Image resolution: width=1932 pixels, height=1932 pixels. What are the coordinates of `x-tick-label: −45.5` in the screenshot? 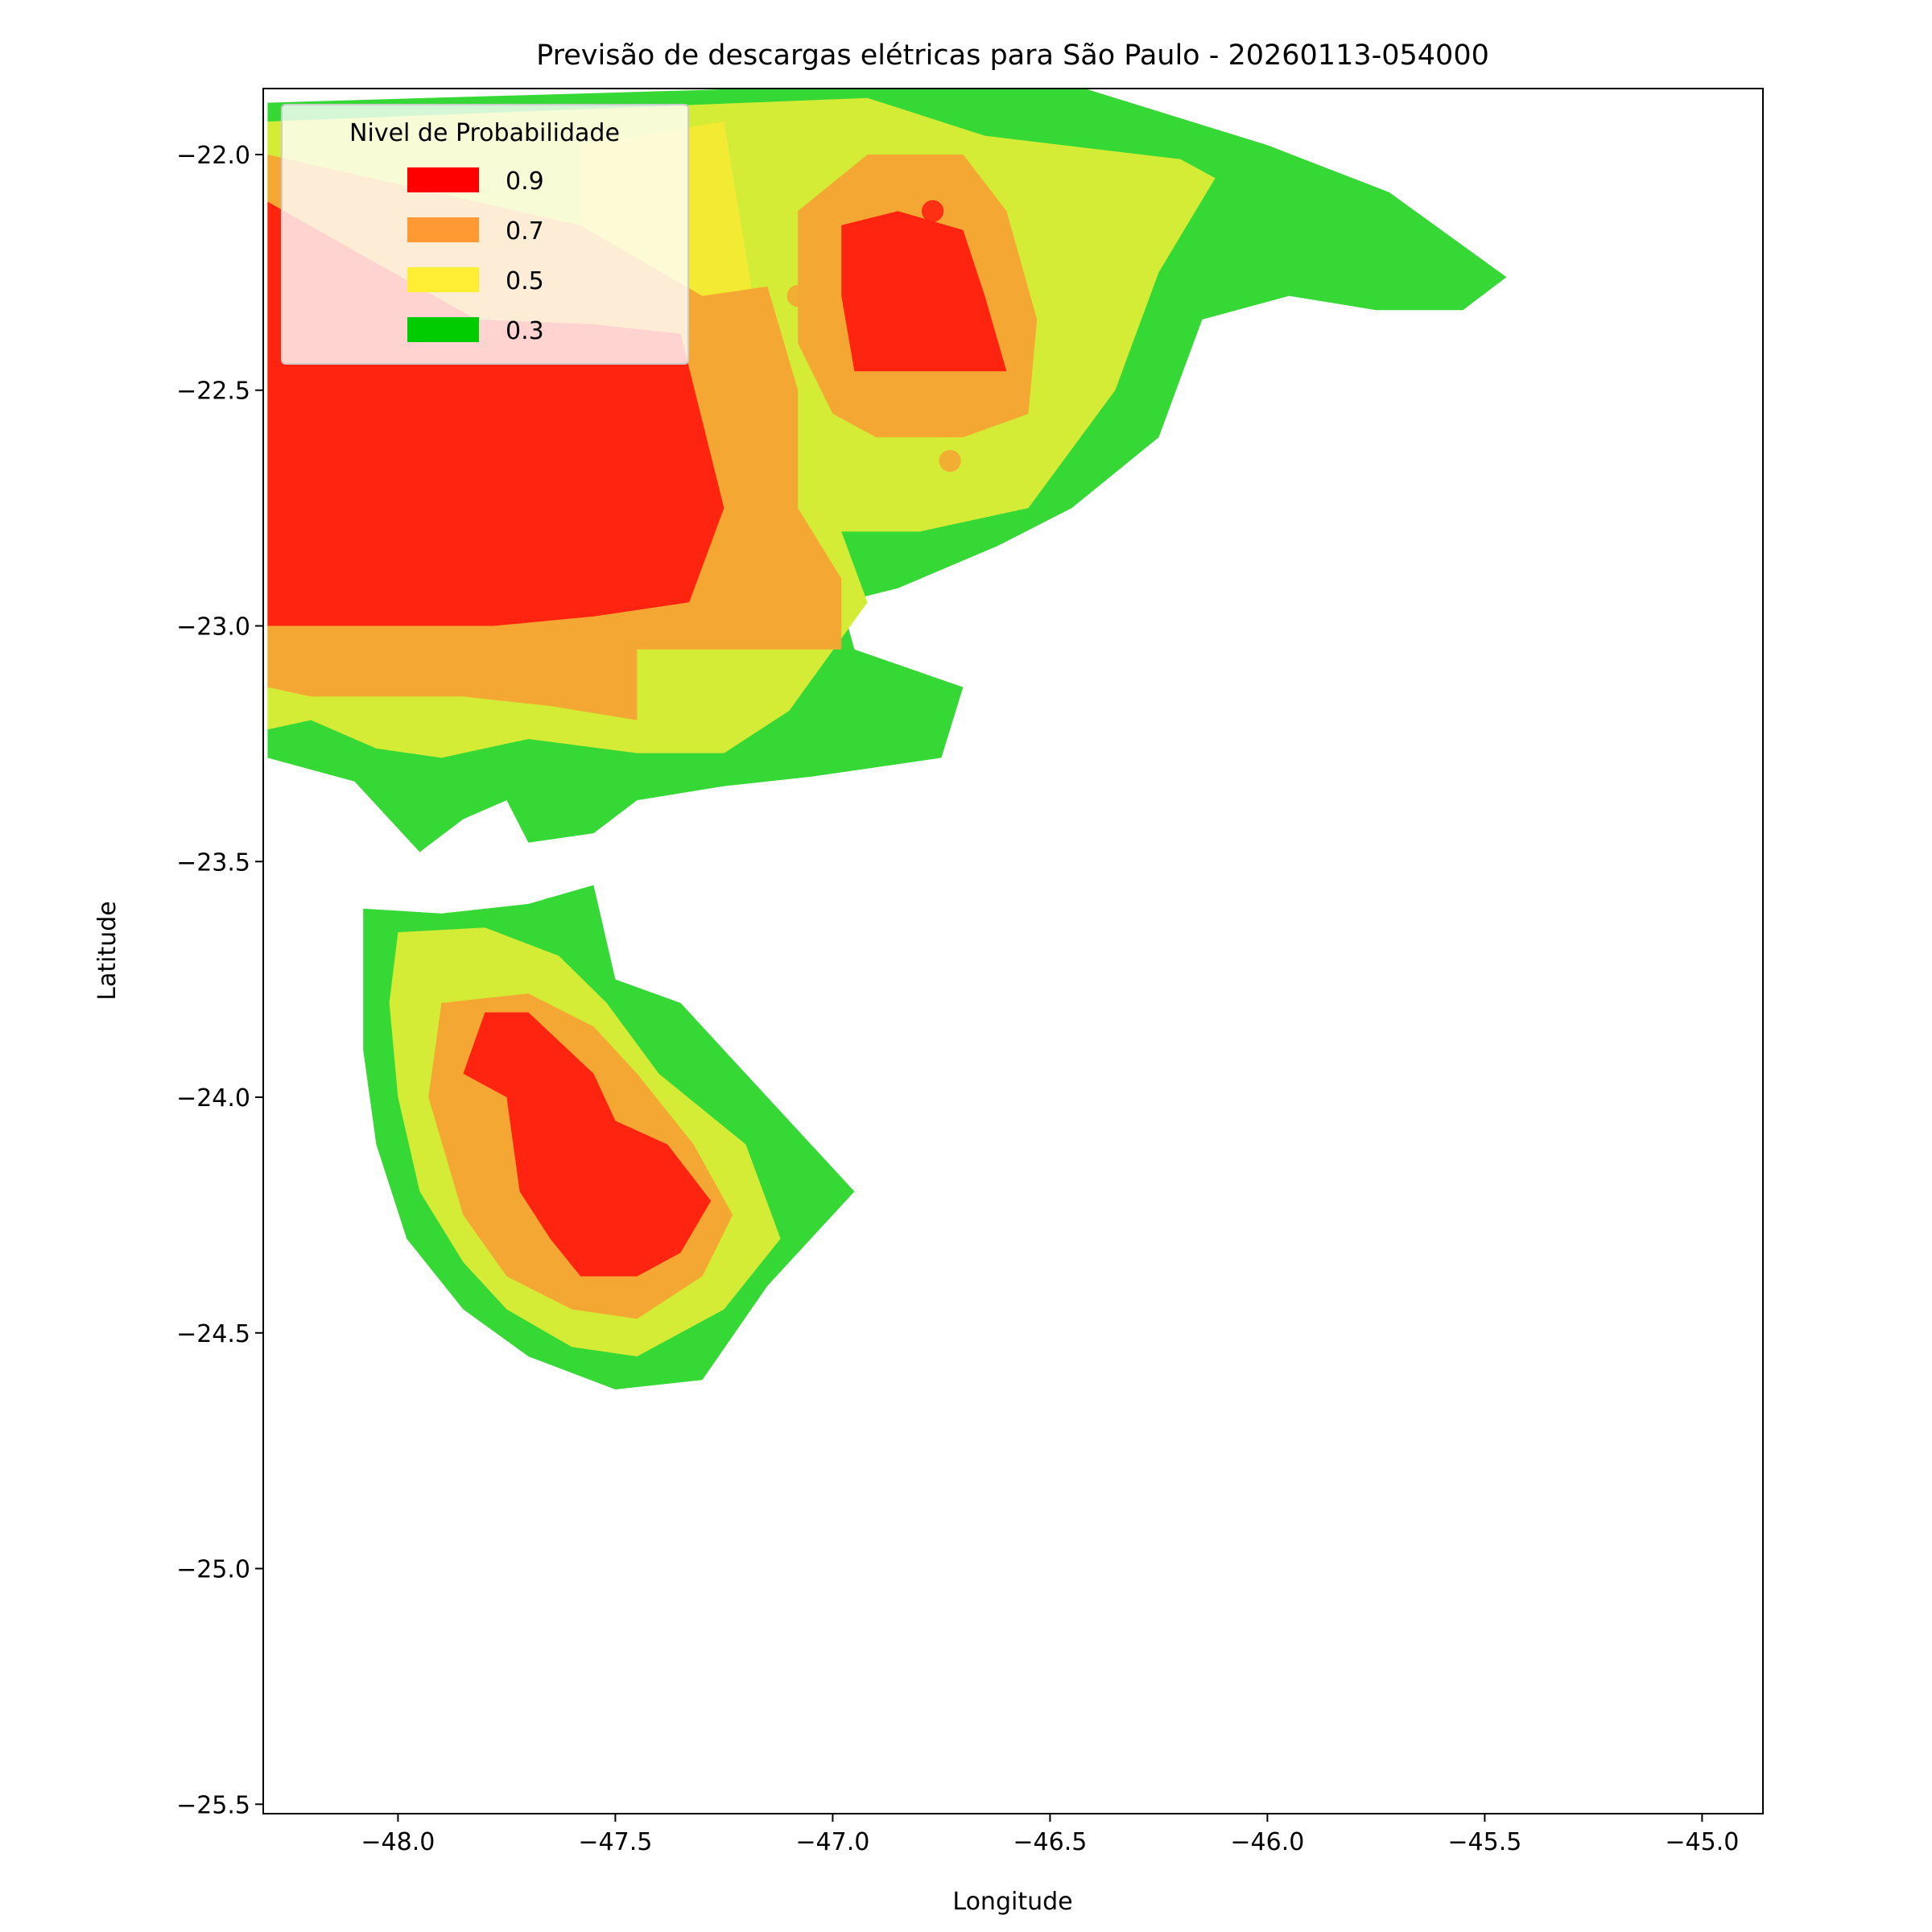 It's located at (1484, 1842).